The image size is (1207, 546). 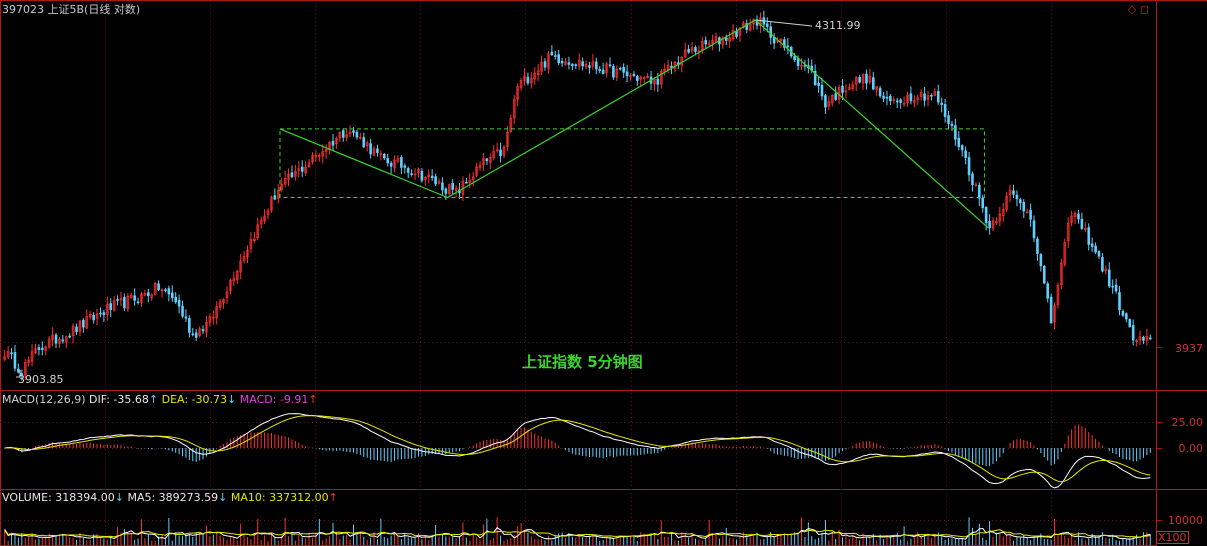 What do you see at coordinates (333, 497) in the screenshot?
I see `ma10-arrow-icon: ↑` at bounding box center [333, 497].